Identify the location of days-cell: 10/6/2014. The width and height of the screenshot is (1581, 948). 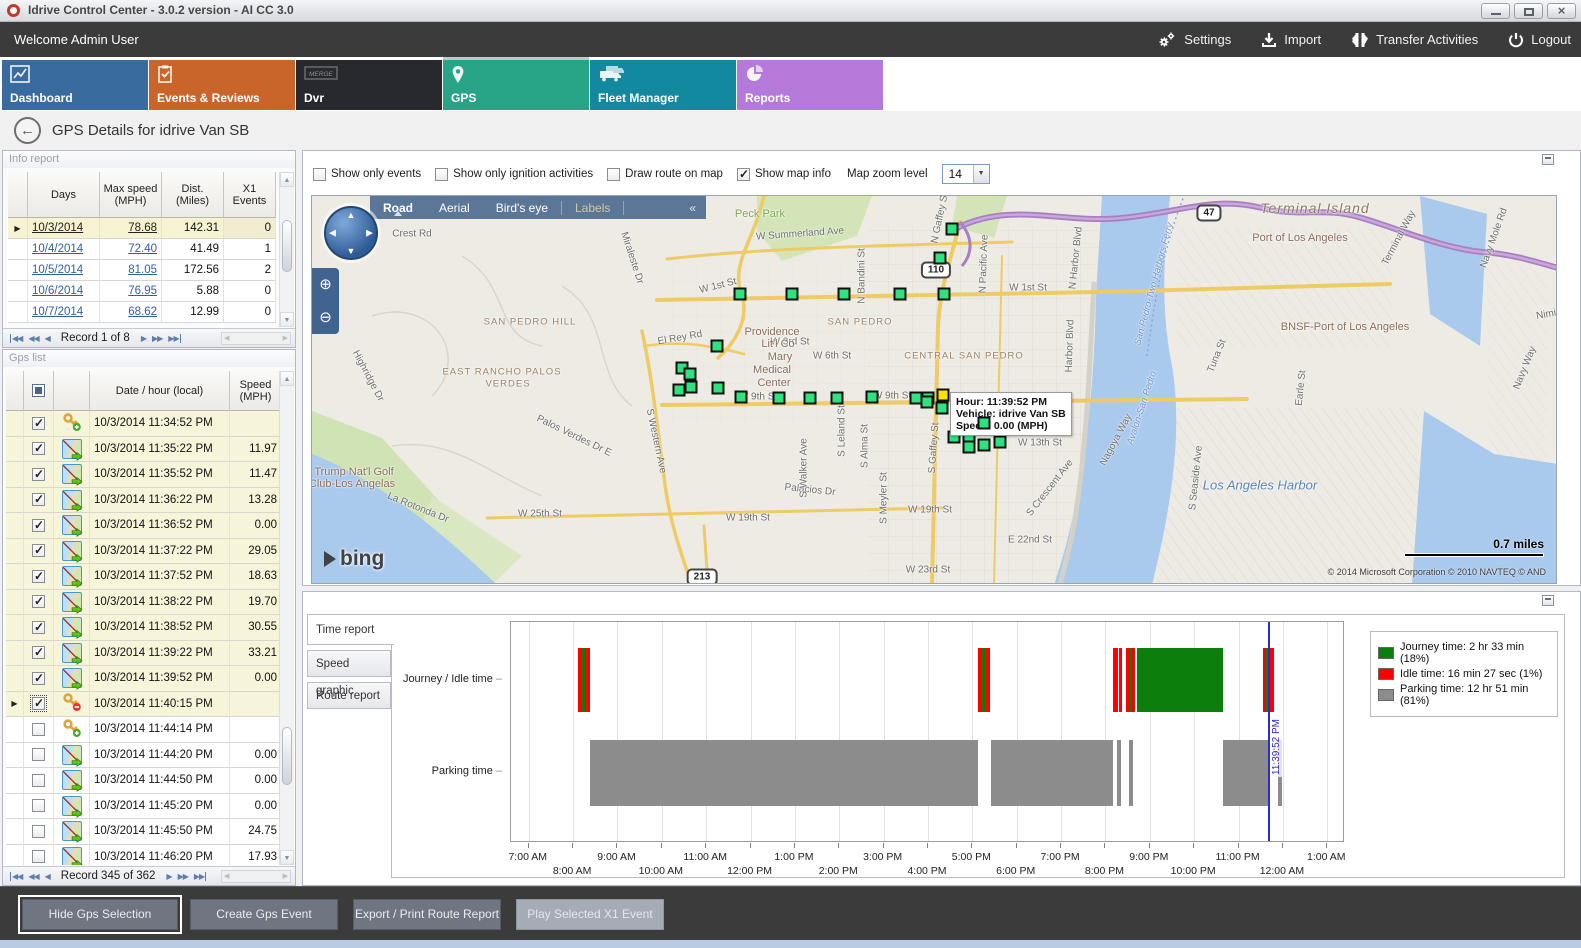
(64, 291).